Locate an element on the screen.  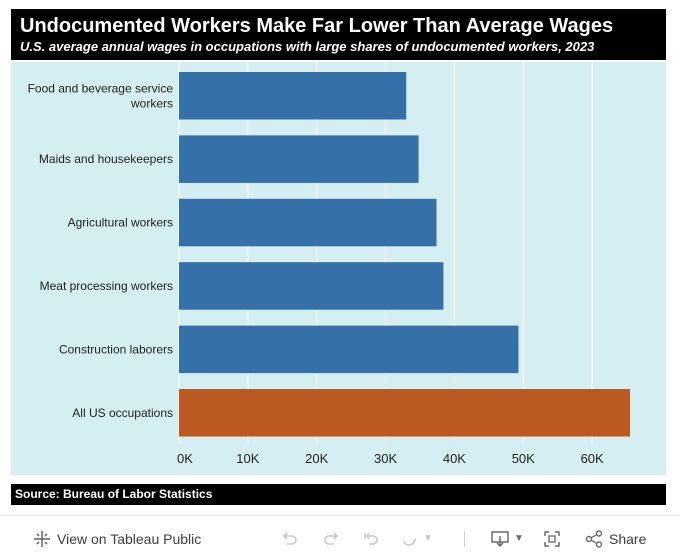
share-button: Share is located at coordinates (615, 538).